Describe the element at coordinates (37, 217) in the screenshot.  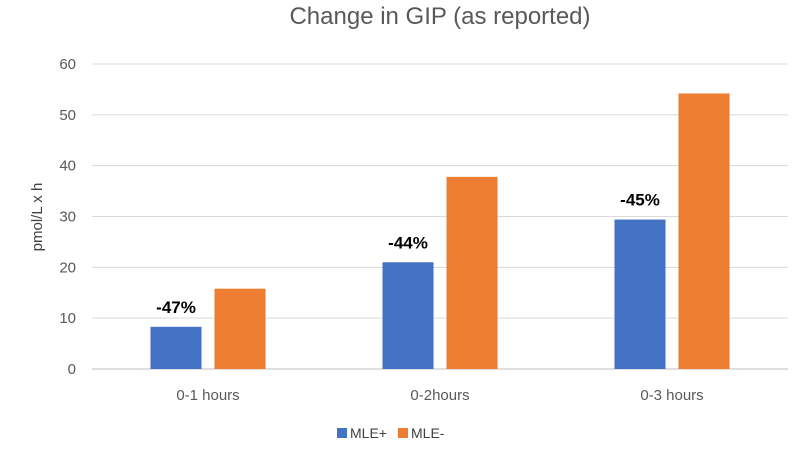
I see `y-axis-label: pmol/L x h` at that location.